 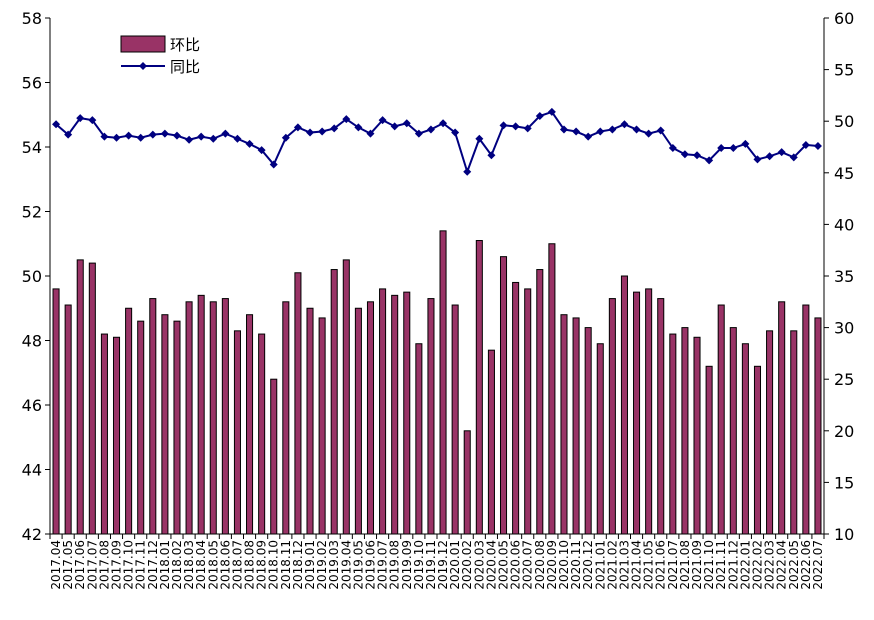 I want to click on line-point-2017.07, so click(x=92, y=120).